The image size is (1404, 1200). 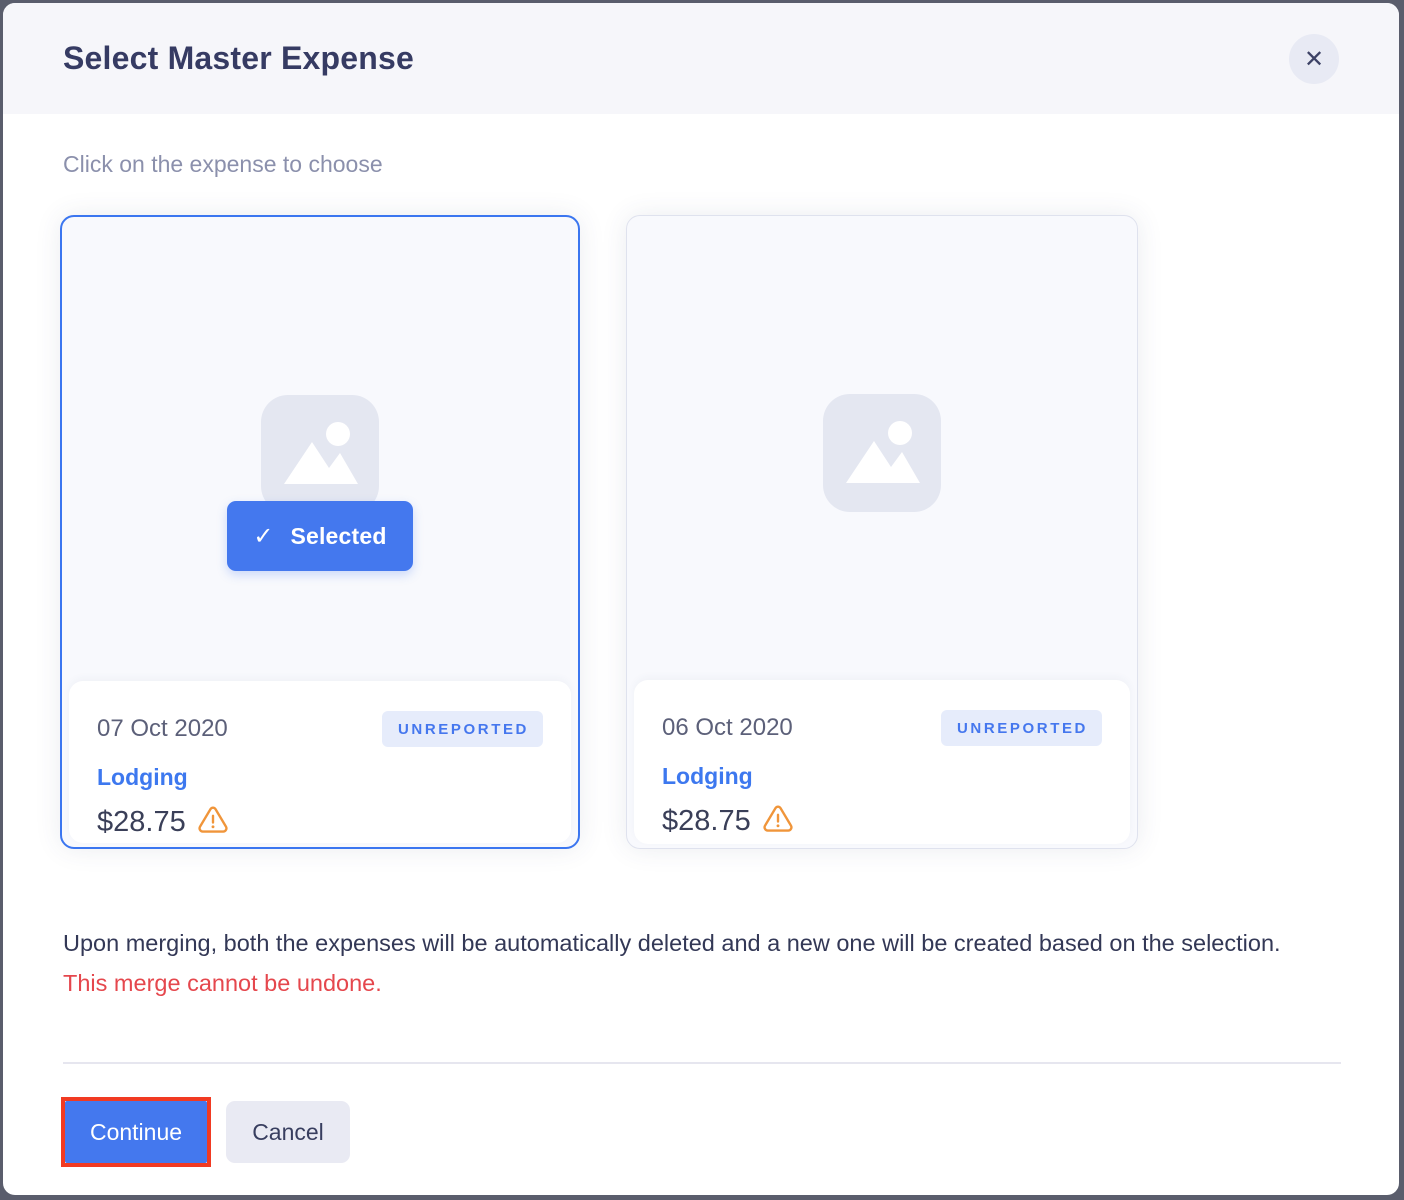 I want to click on expense-card-info: 07 Oct 2020 UNREPORTED Lodging $28.75, so click(x=320, y=762).